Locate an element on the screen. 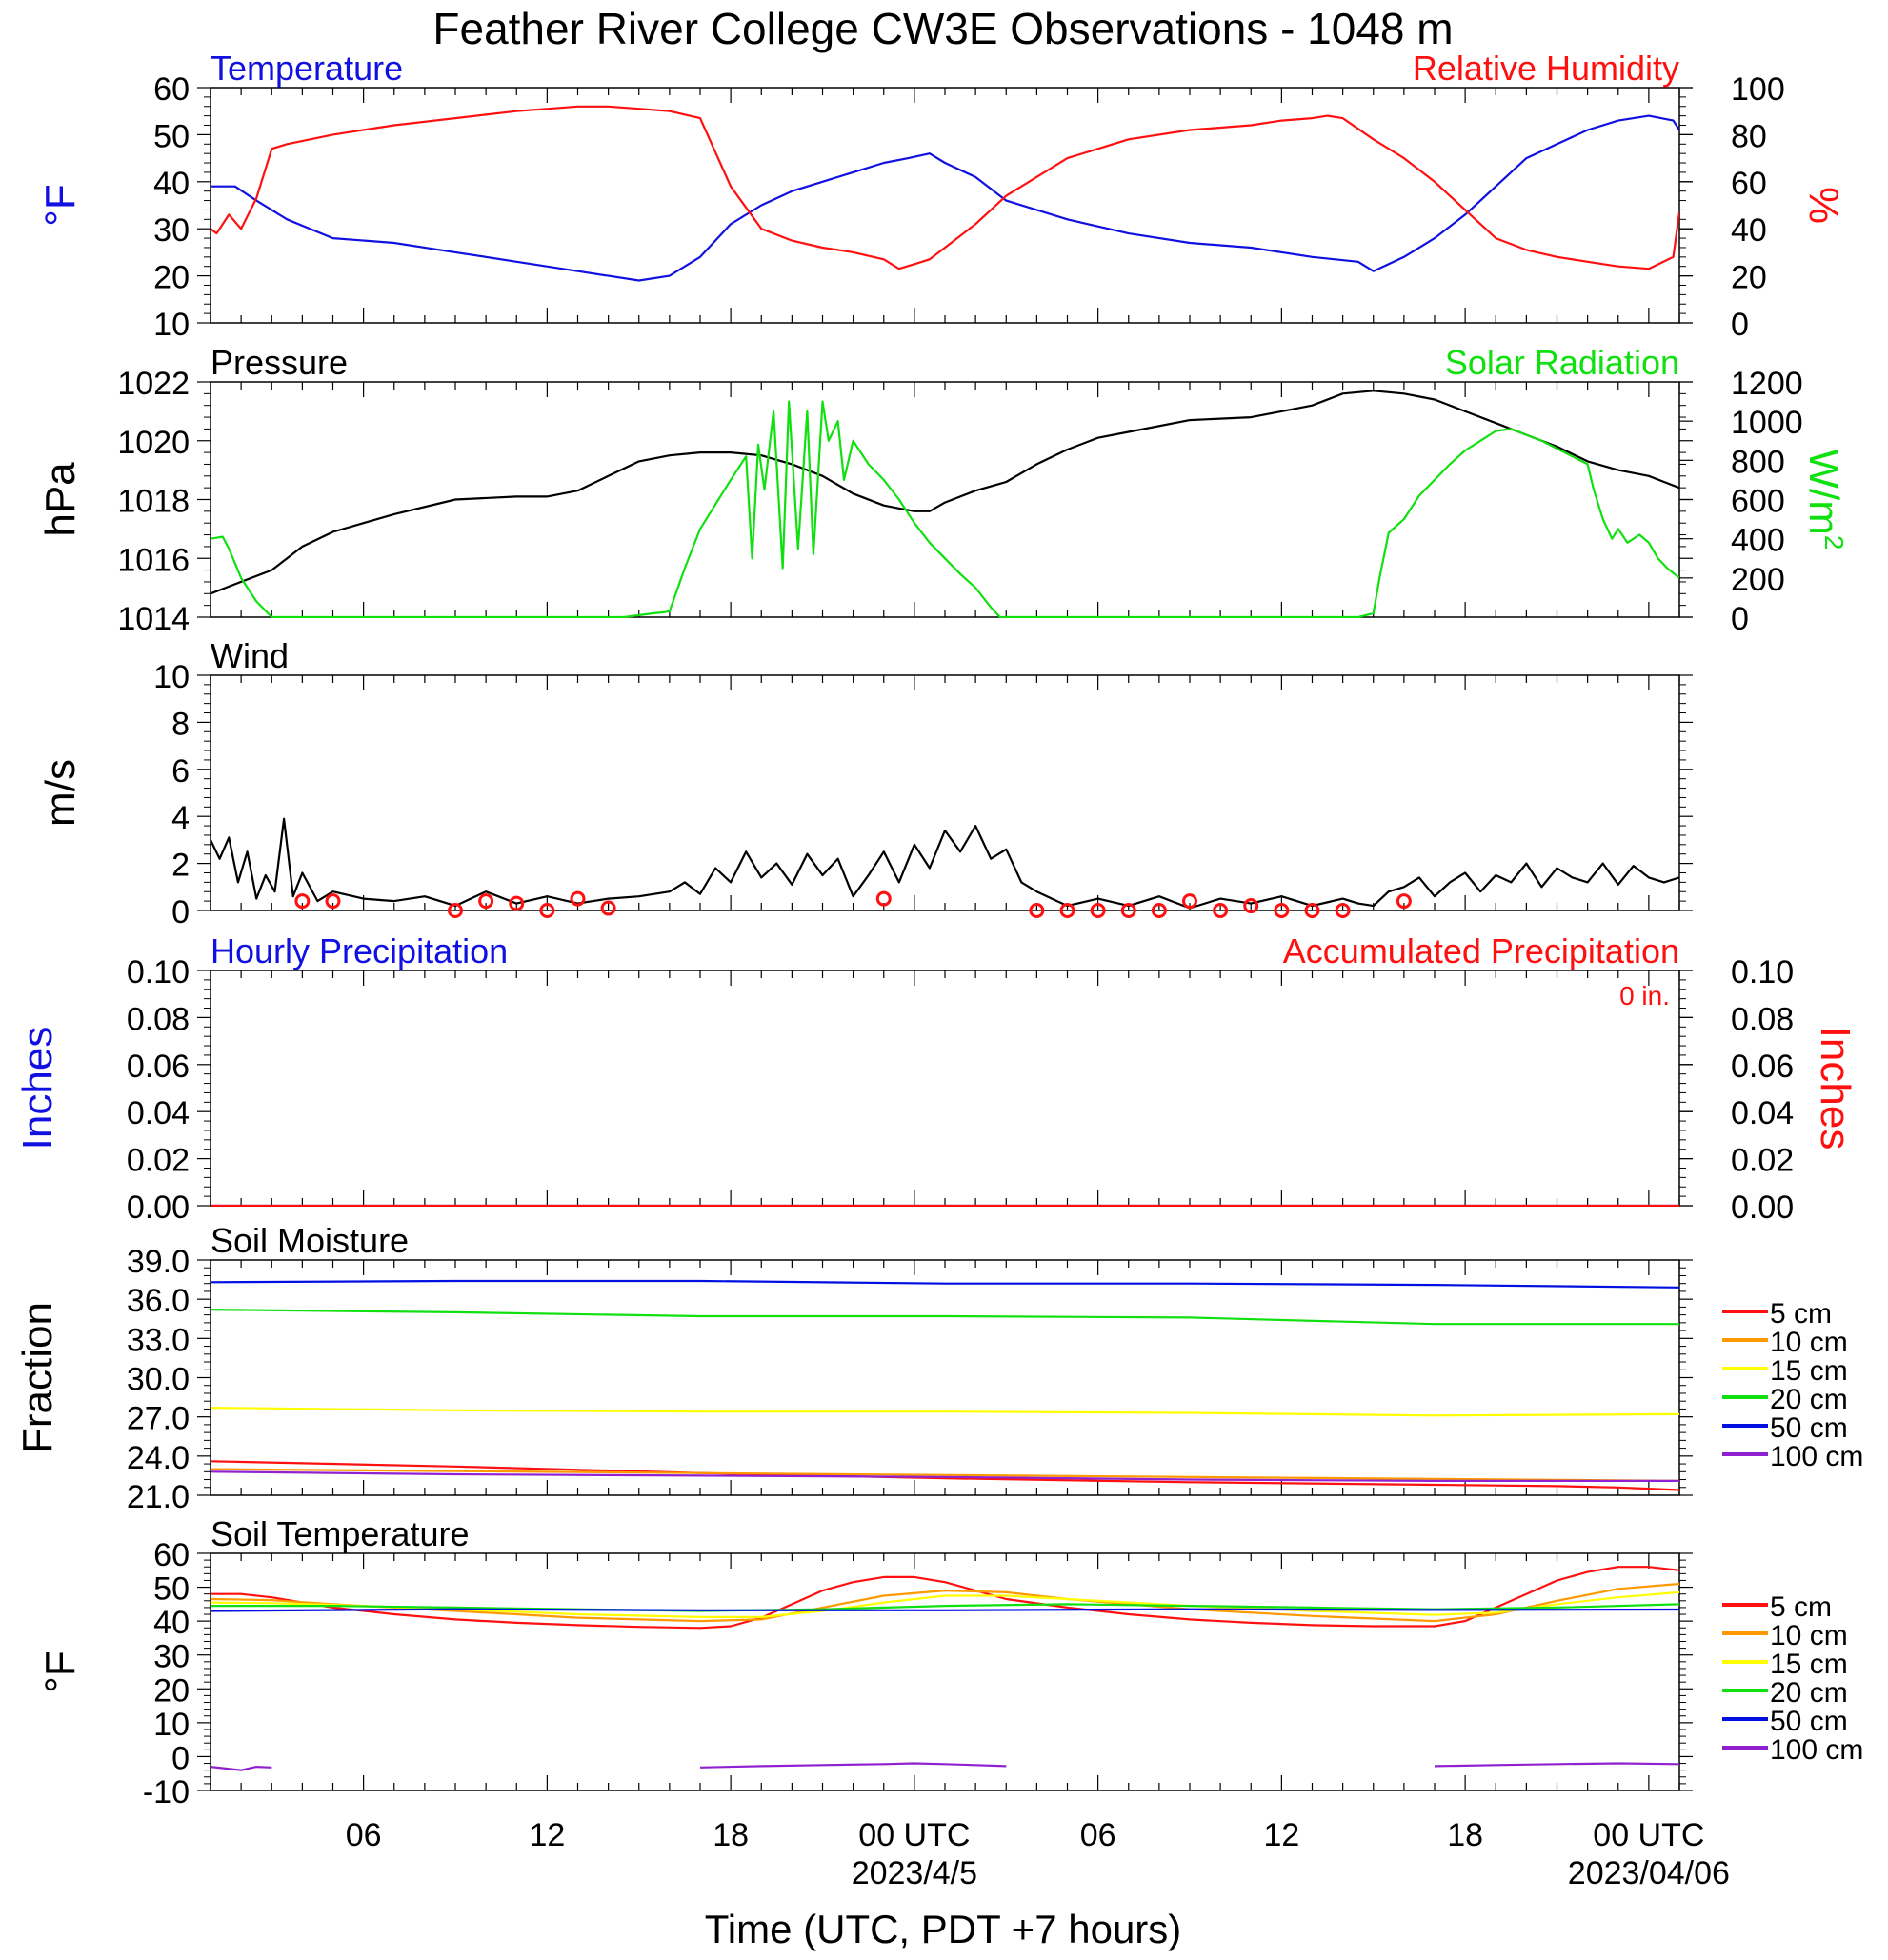  series-line-solar-radiation is located at coordinates (945, 509).